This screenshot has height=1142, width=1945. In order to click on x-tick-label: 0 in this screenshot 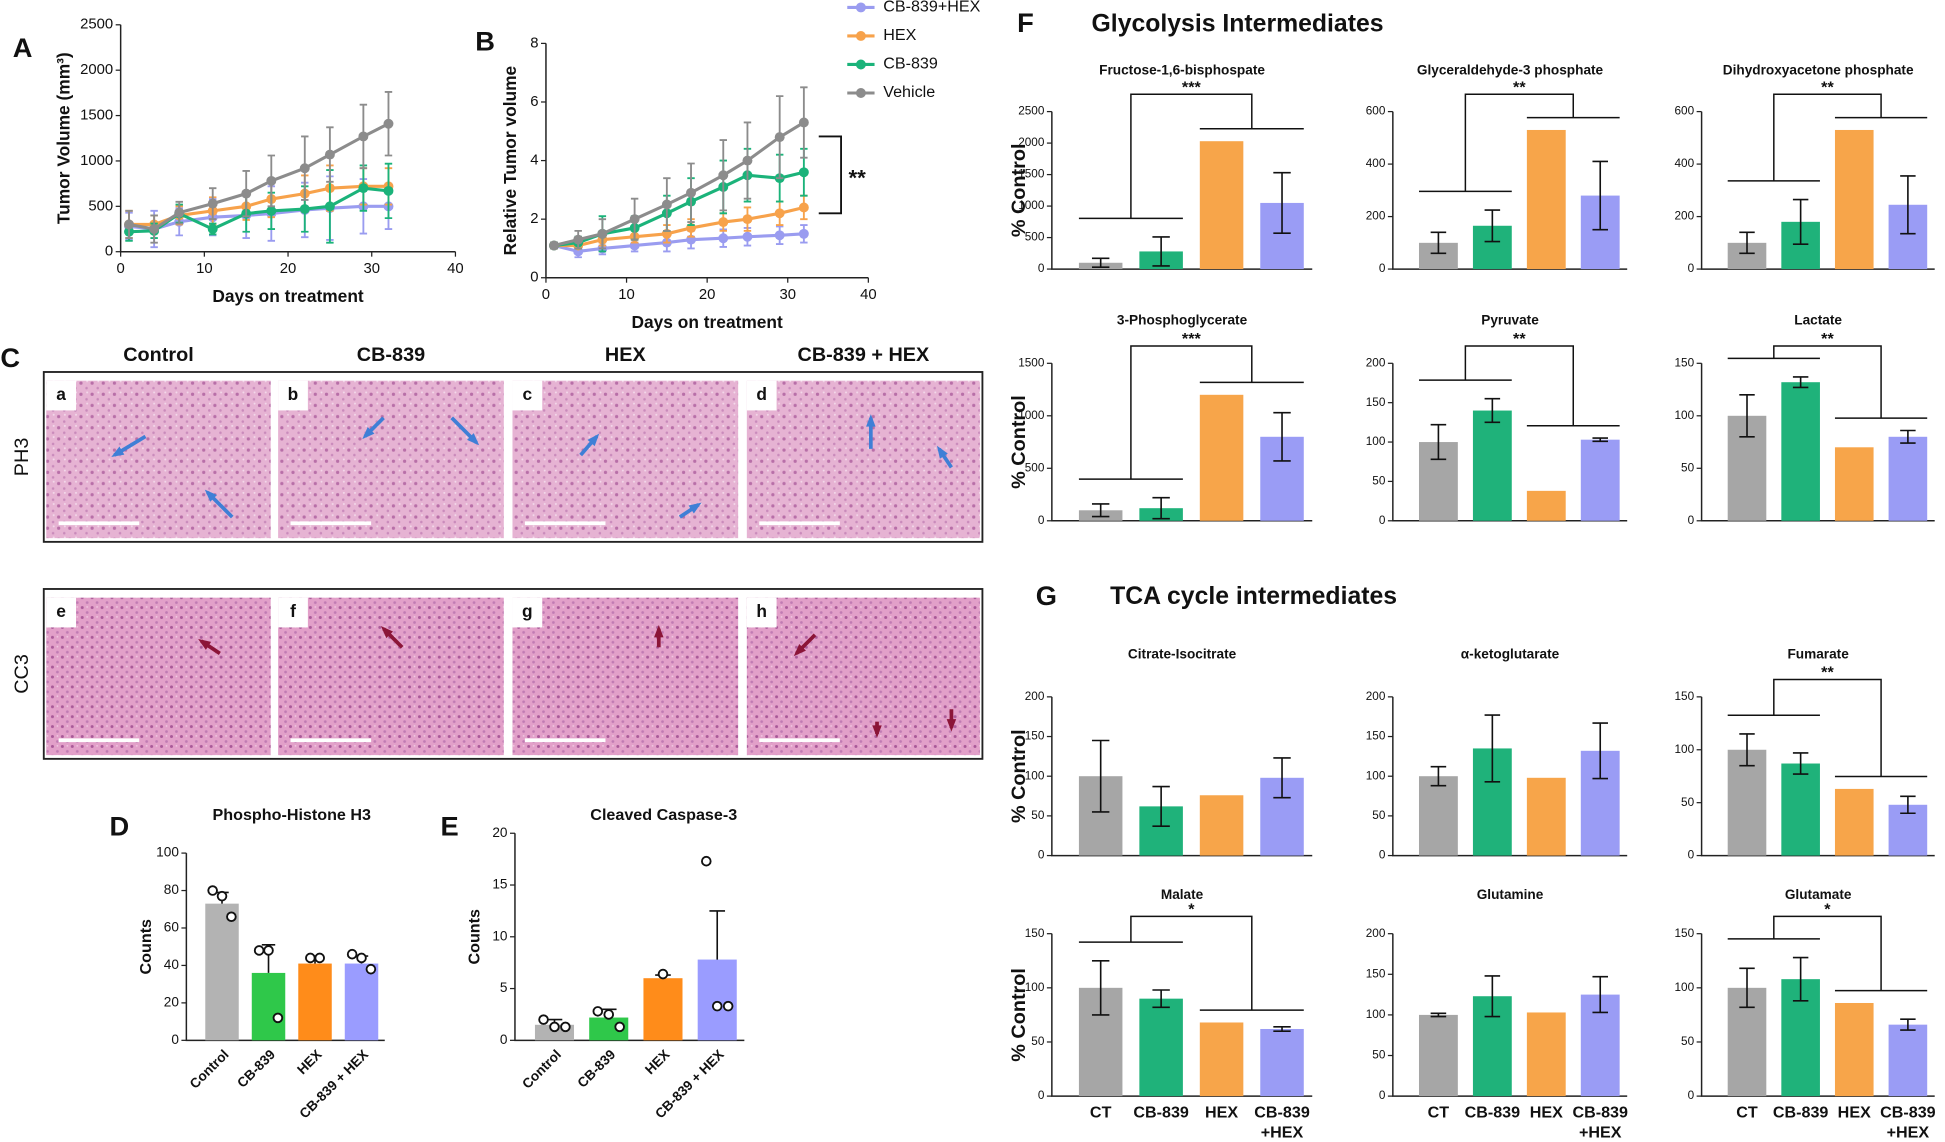, I will do `click(121, 269)`.